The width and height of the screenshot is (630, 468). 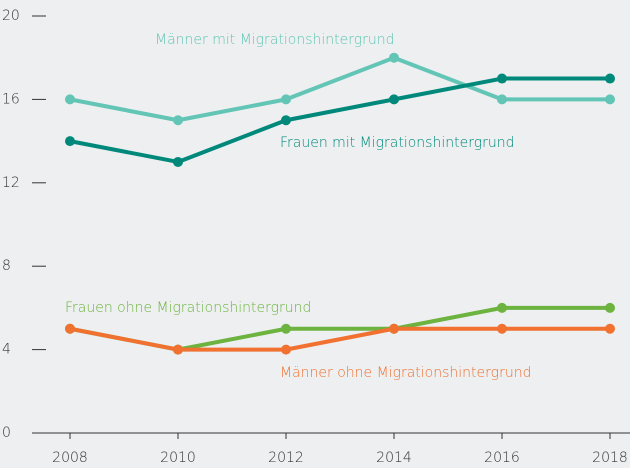 What do you see at coordinates (11, 99) in the screenshot?
I see `y-tick-label: 16` at bounding box center [11, 99].